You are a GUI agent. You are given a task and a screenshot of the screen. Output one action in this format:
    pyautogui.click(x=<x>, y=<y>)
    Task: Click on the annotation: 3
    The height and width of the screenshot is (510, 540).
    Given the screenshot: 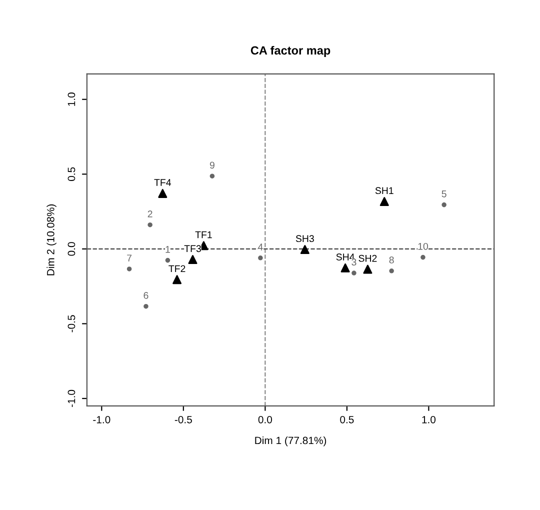 What is the action you would take?
    pyautogui.click(x=354, y=262)
    